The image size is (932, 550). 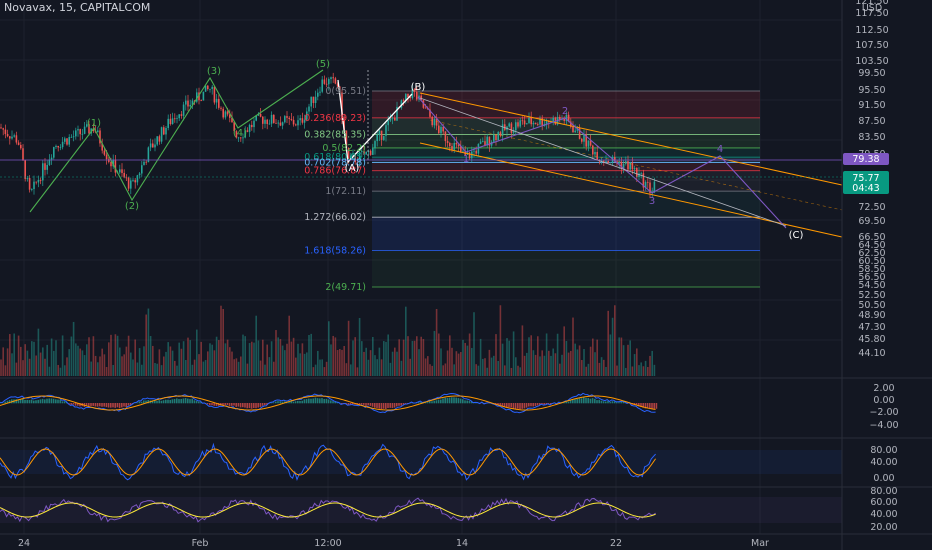 What do you see at coordinates (871, 45) in the screenshot?
I see `price-tick: 107.50` at bounding box center [871, 45].